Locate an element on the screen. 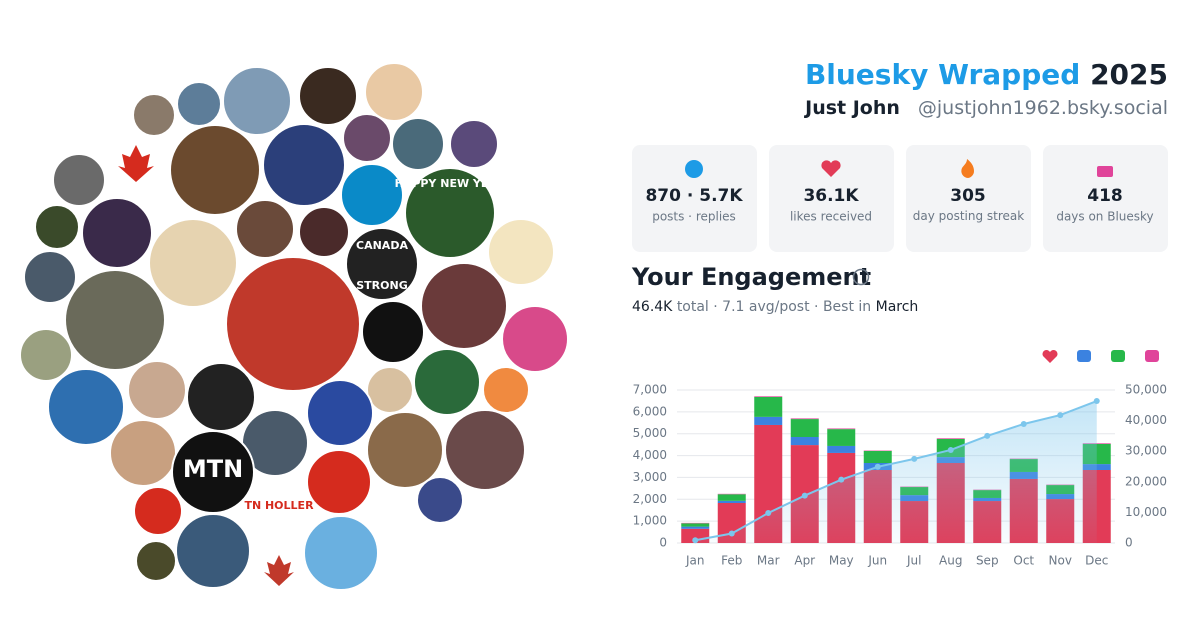 This screenshot has height=630, width=1200. icon-streak is located at coordinates (968, 168).